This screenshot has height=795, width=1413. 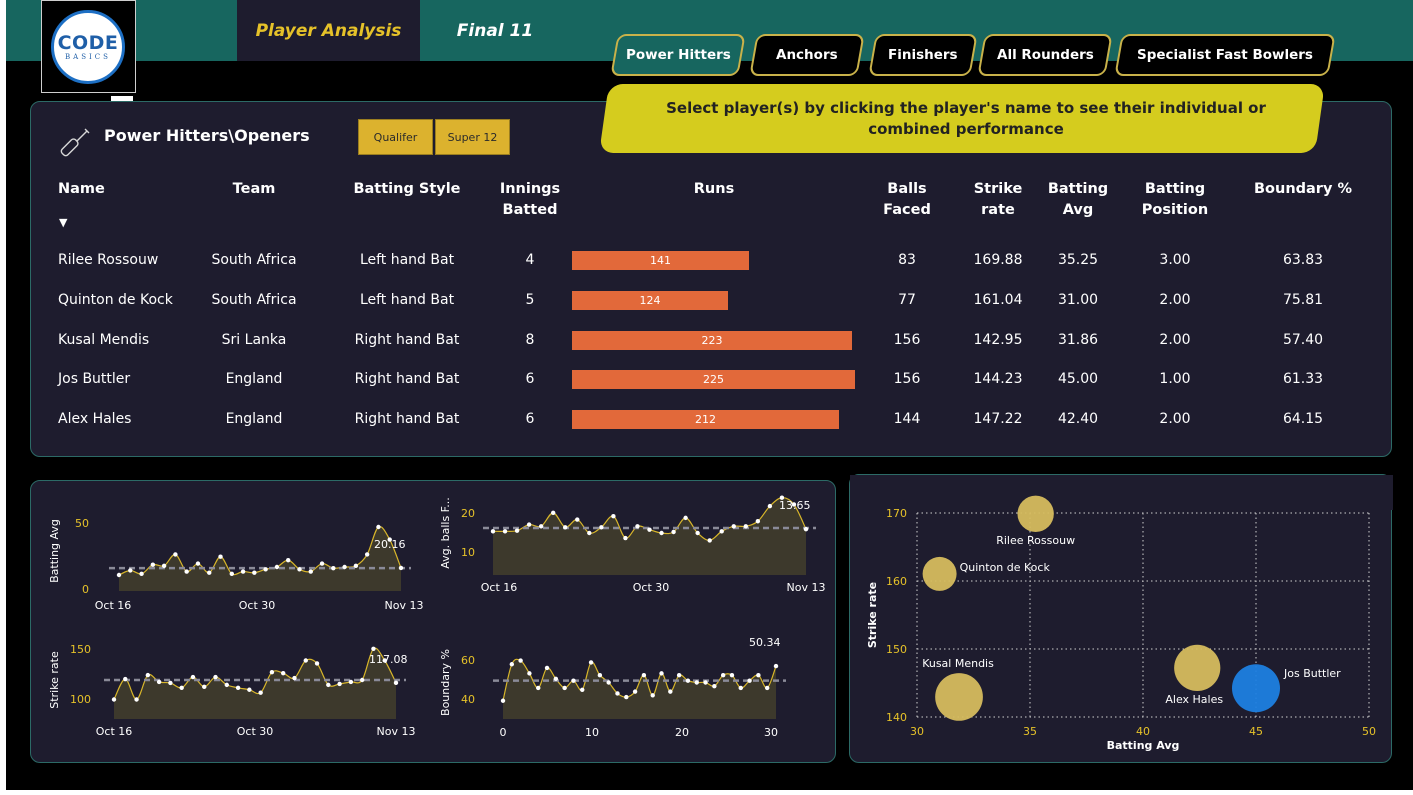 I want to click on bubble-label: Rilee Rossouw, so click(x=1035, y=540).